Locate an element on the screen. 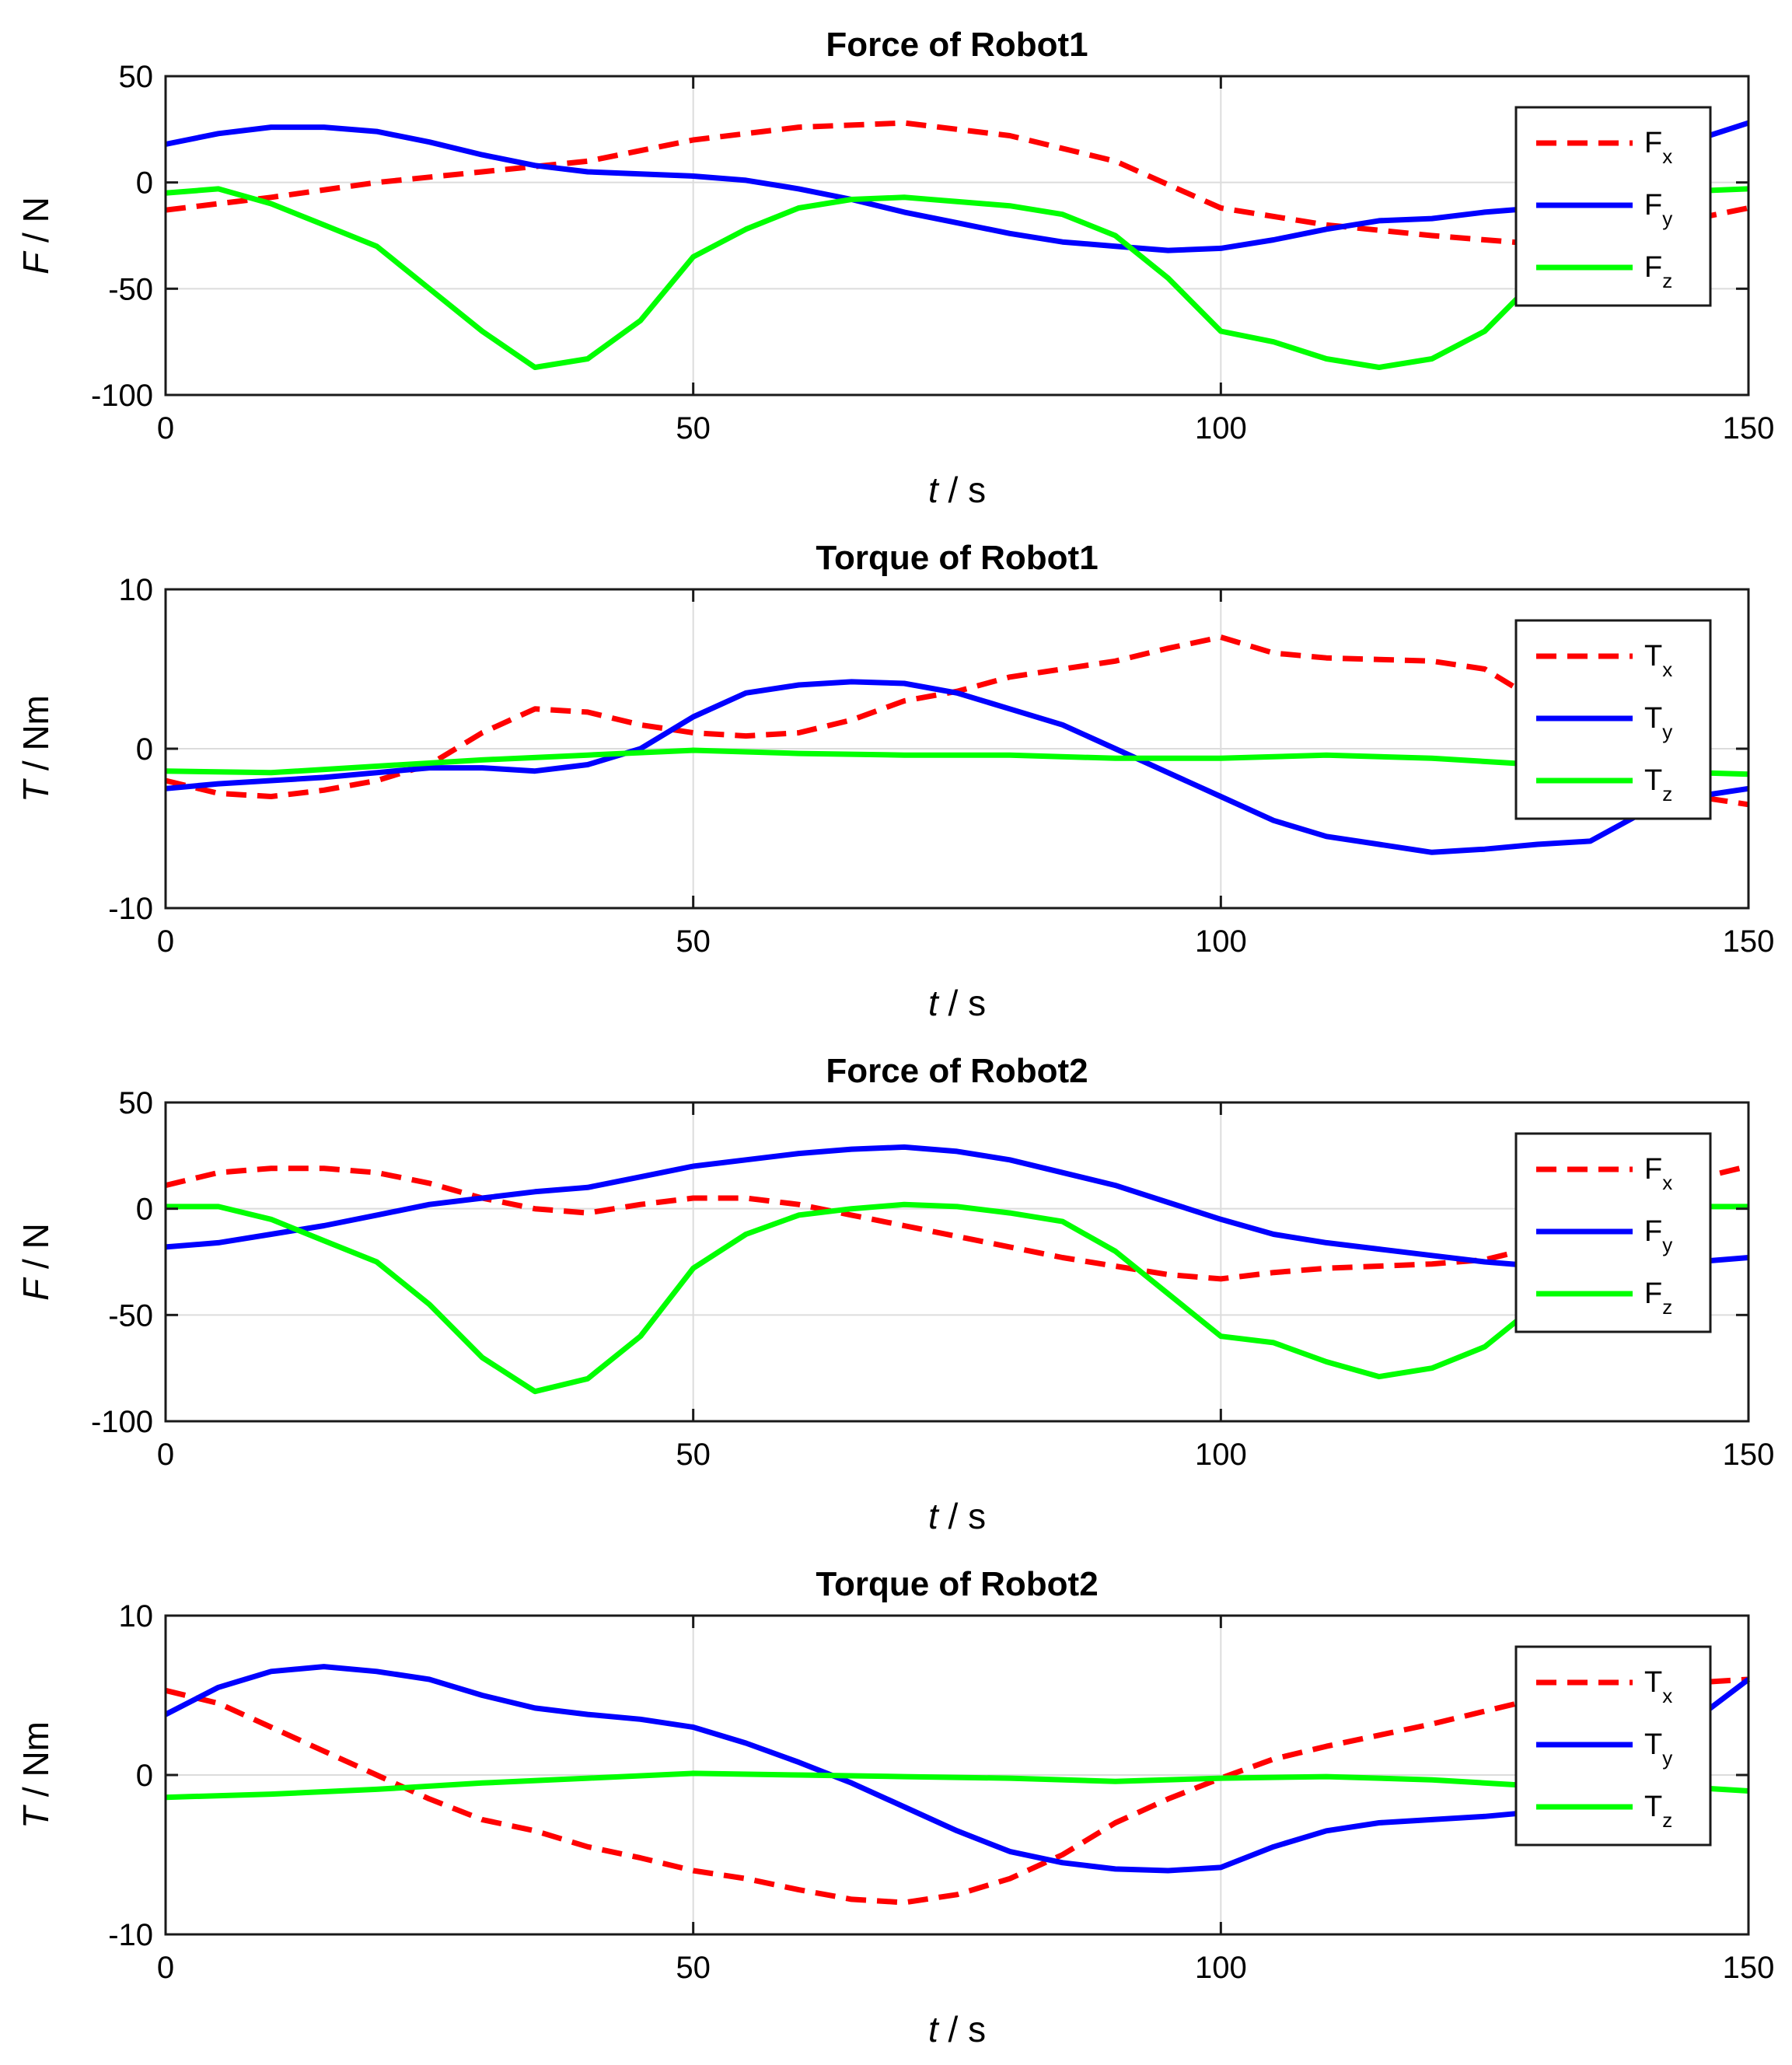  legend-label: Fz is located at coordinates (1658, 271).